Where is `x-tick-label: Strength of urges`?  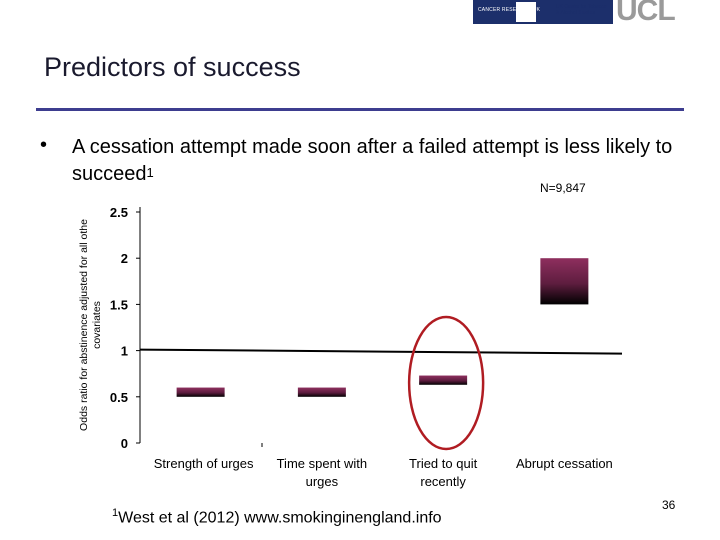
x-tick-label: Strength of urges is located at coordinates (204, 463).